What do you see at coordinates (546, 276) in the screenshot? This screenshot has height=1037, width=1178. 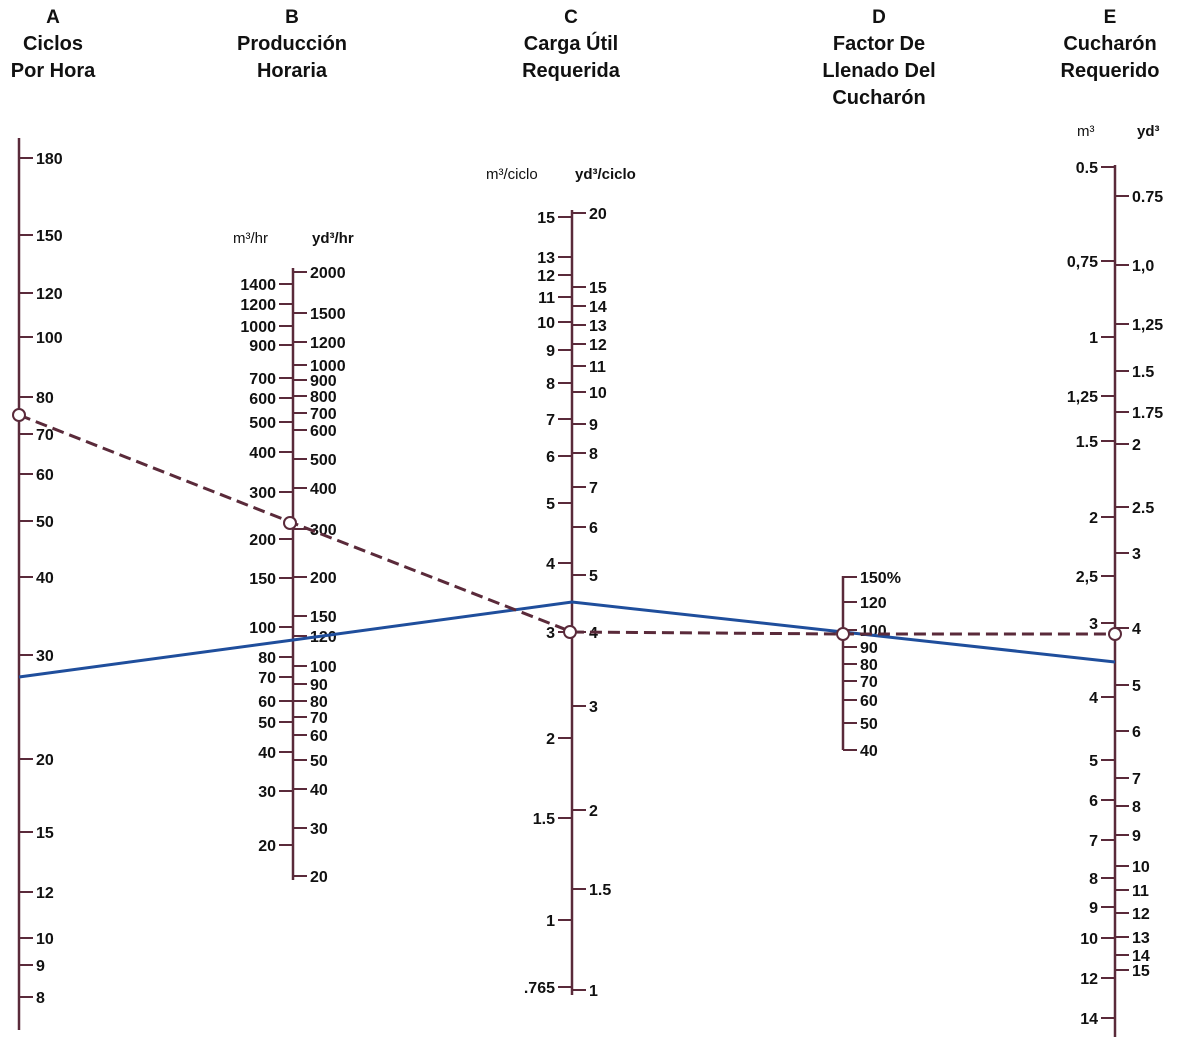 I see `scale-c-left-label: 12` at bounding box center [546, 276].